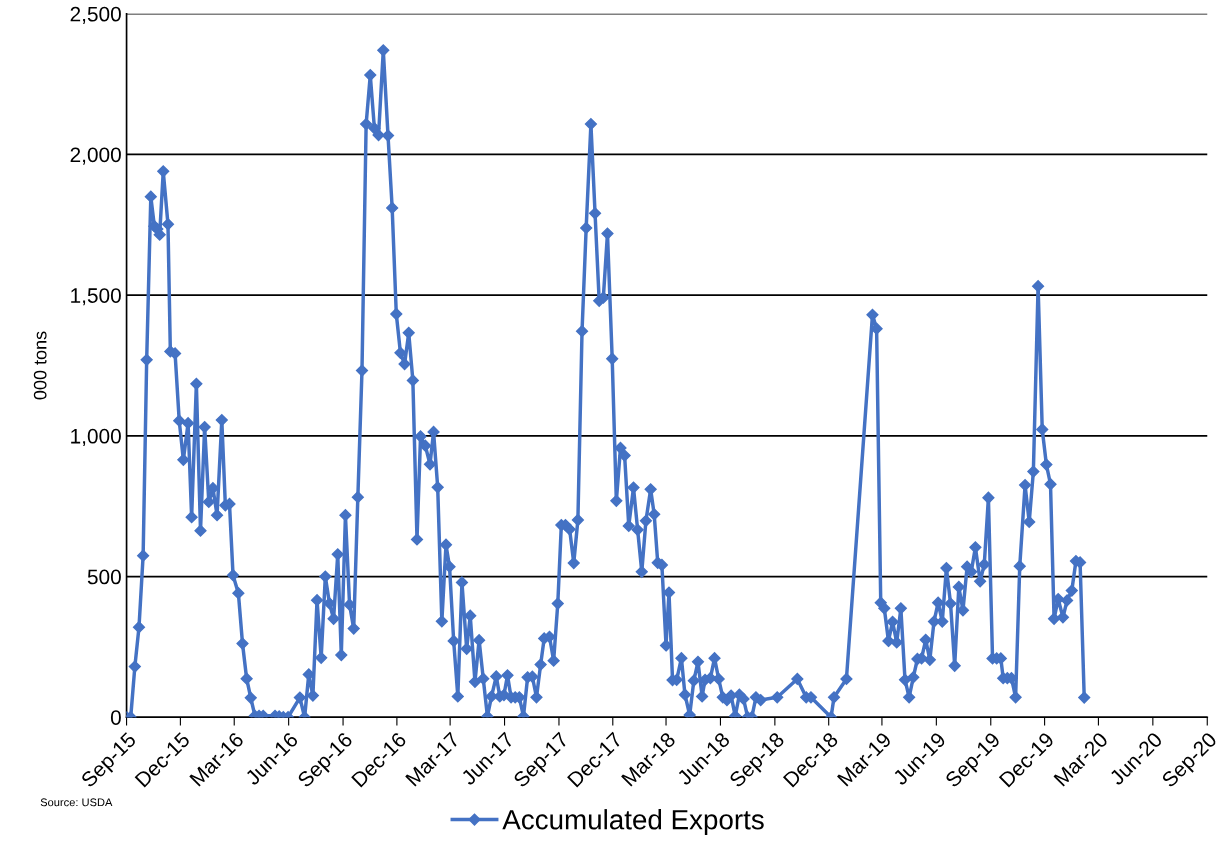 The image size is (1217, 860). What do you see at coordinates (96, 437) in the screenshot?
I see `y-tick-label: 1,000` at bounding box center [96, 437].